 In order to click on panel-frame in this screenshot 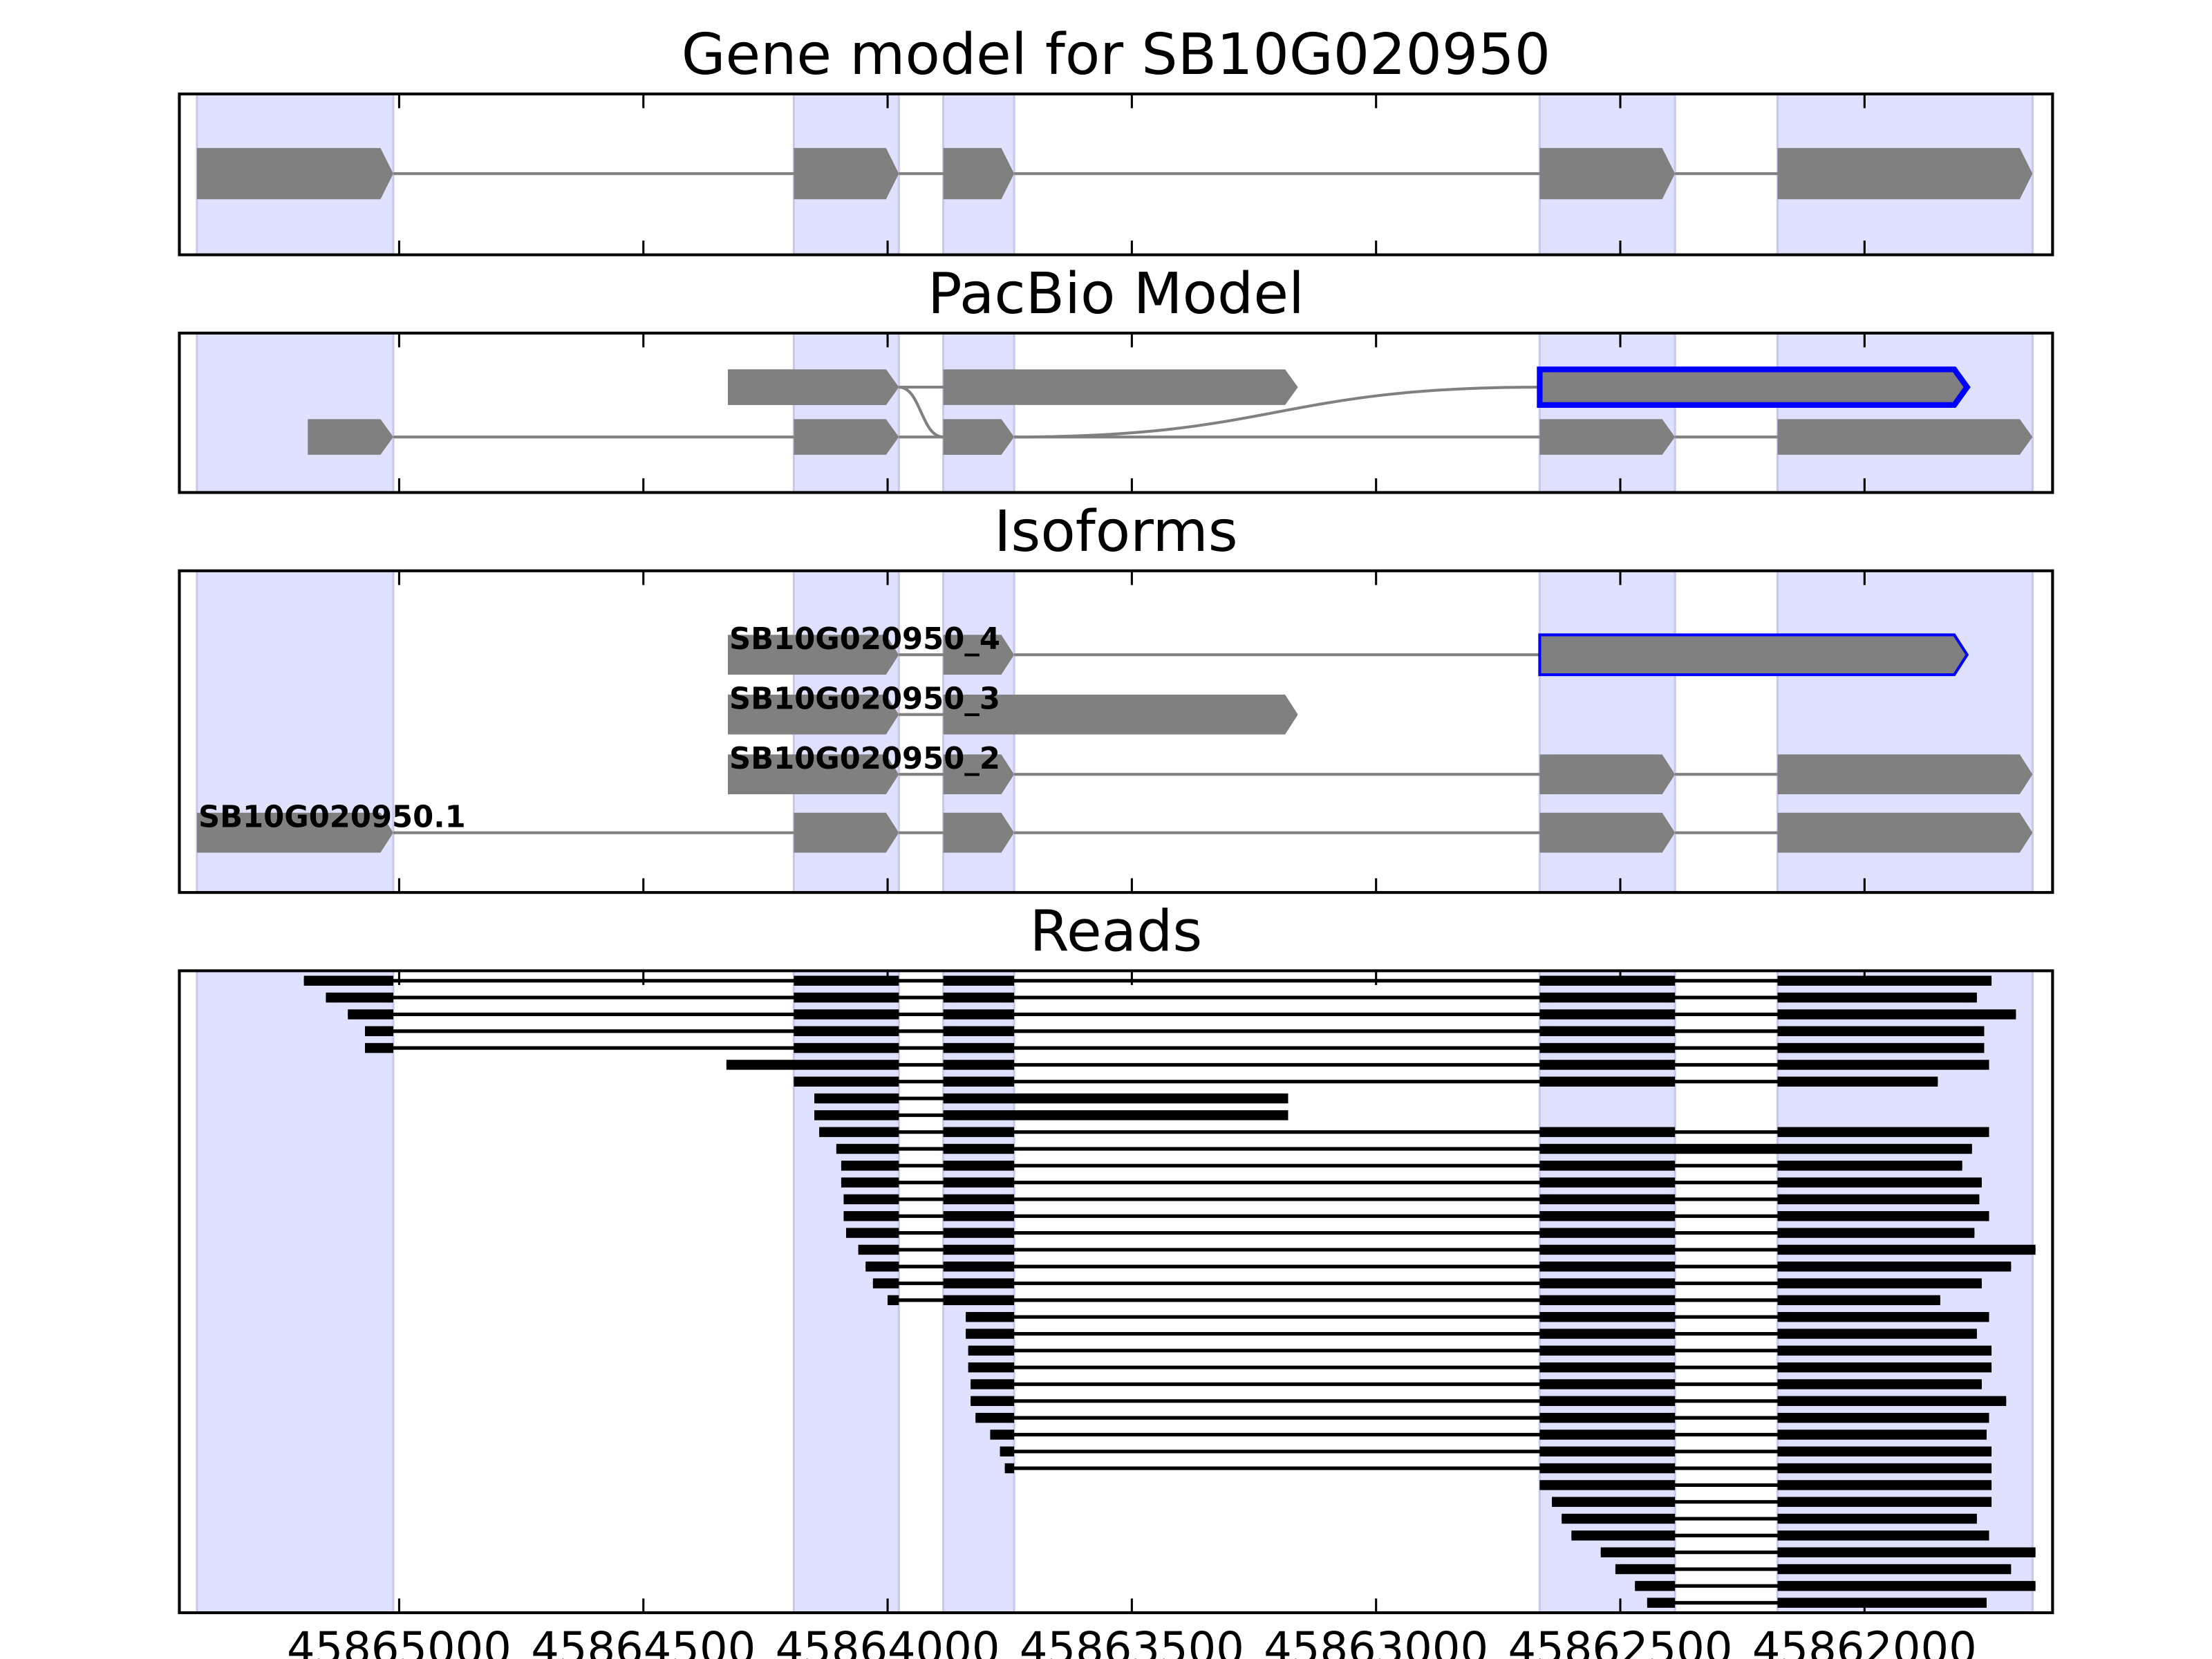, I will do `click(1116, 412)`.